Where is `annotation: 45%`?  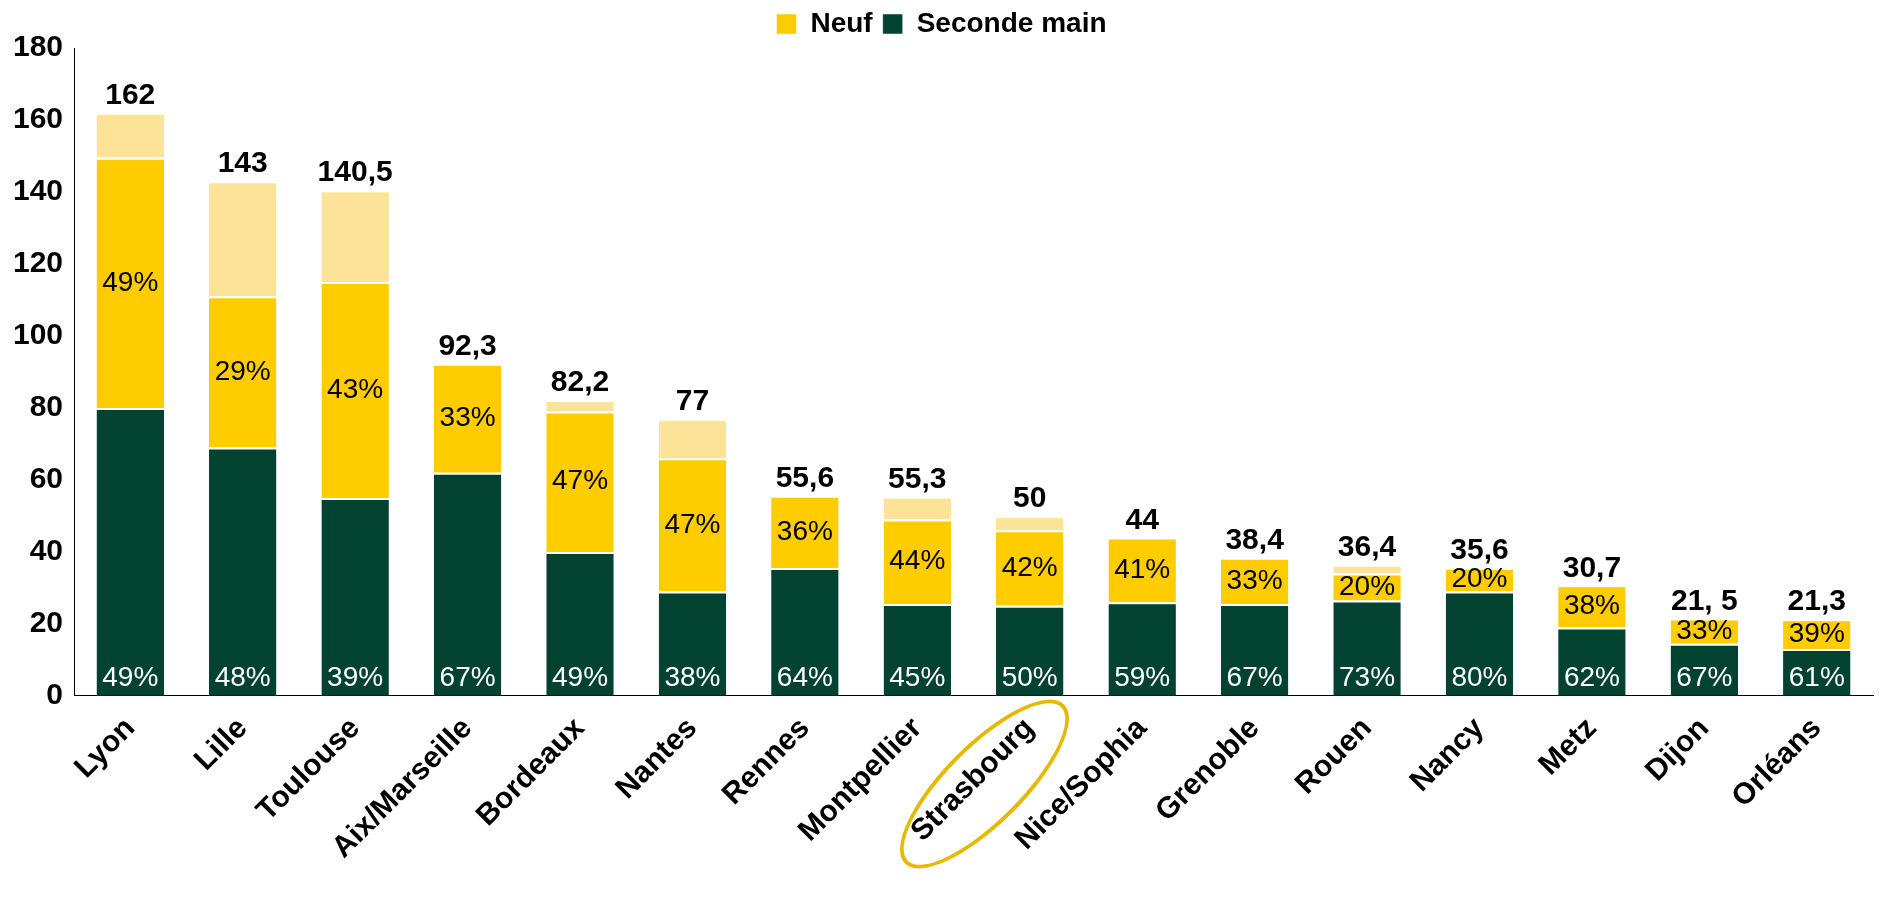
annotation: 45% is located at coordinates (917, 676).